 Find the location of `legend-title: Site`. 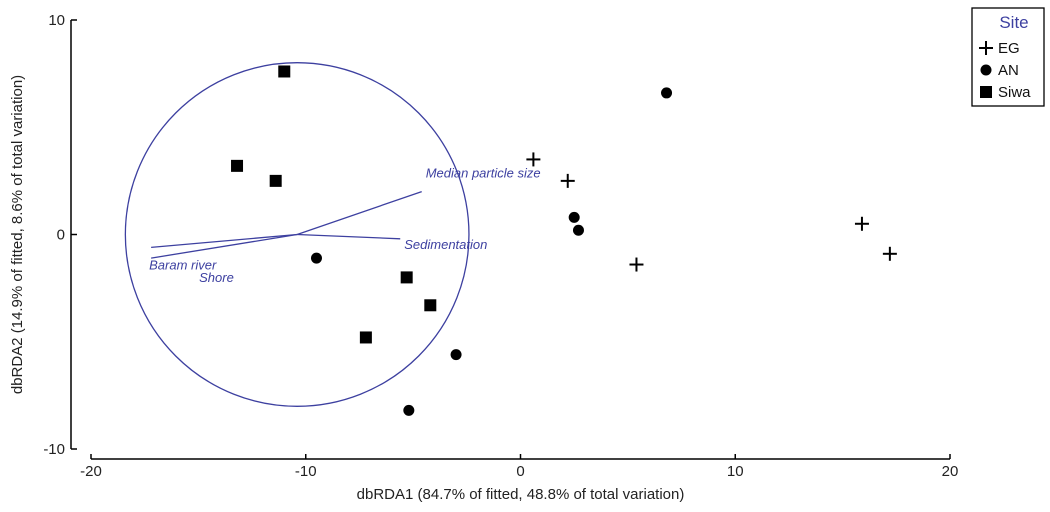

legend-title: Site is located at coordinates (1013, 22).